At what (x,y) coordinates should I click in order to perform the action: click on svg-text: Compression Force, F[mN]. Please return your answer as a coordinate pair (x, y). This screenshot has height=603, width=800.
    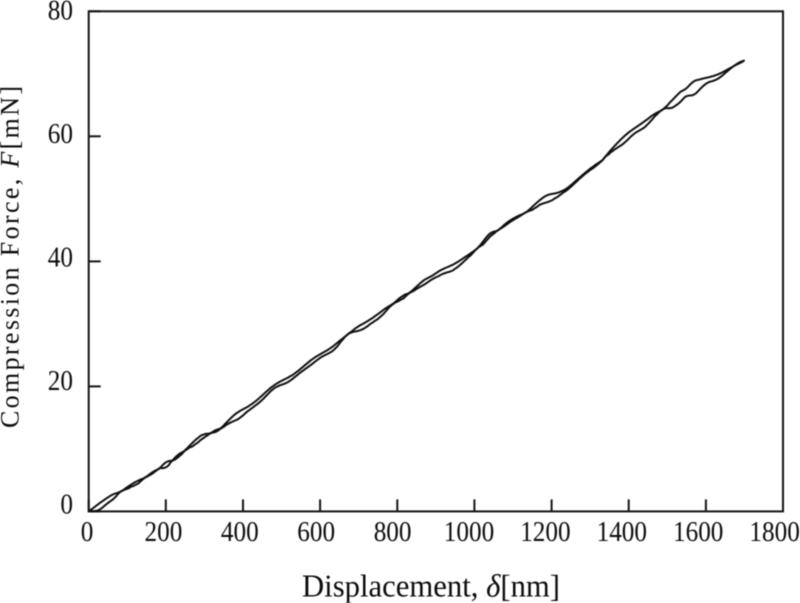
    Looking at the image, I should click on (12, 257).